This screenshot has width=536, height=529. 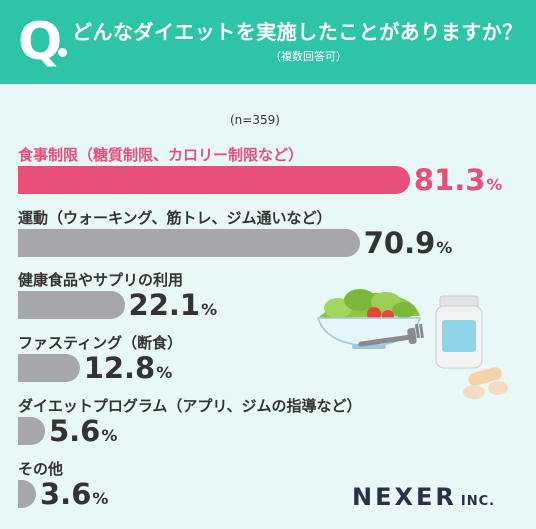 I want to click on value-label: 22.1%, so click(x=173, y=307).